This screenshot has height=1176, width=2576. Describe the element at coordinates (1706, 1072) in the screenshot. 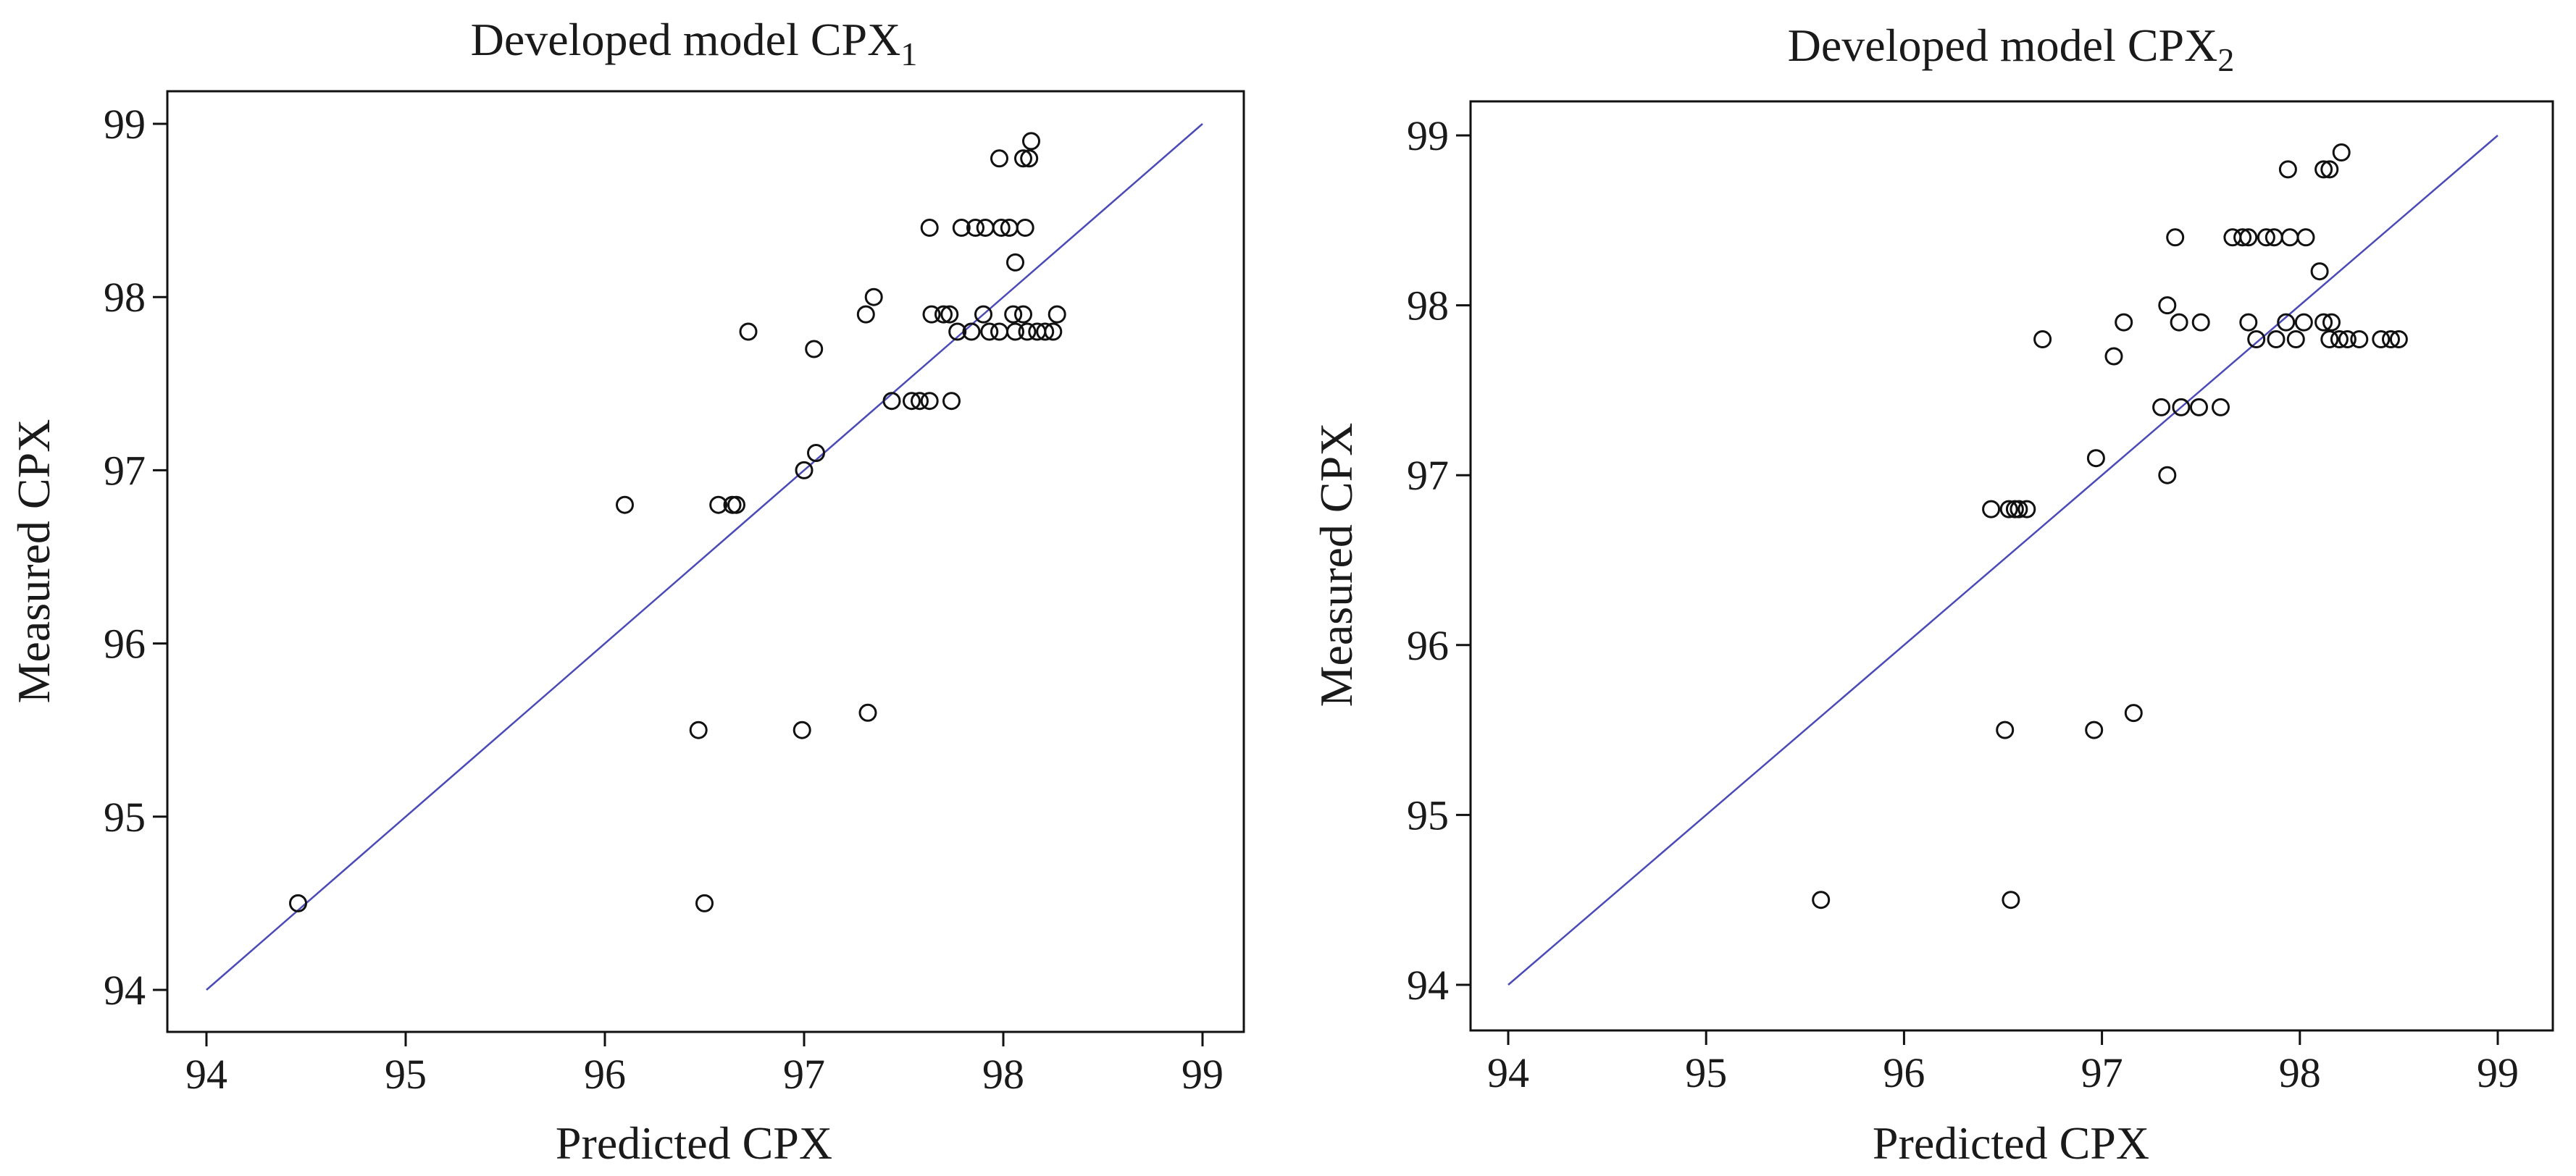

I see `x-tick-label: 95` at that location.